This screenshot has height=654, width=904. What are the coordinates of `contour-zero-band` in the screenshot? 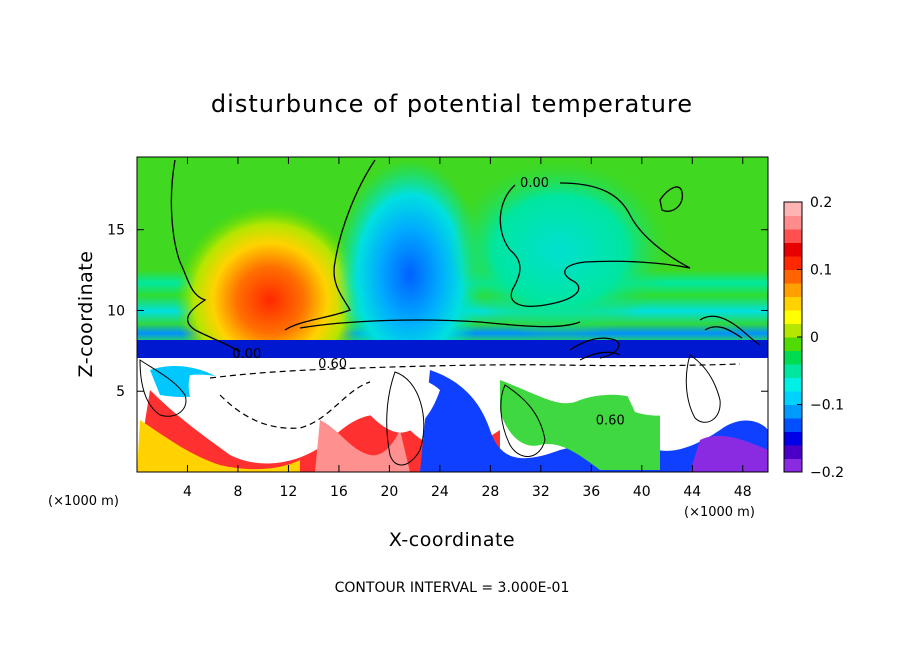 It's located at (440, 324).